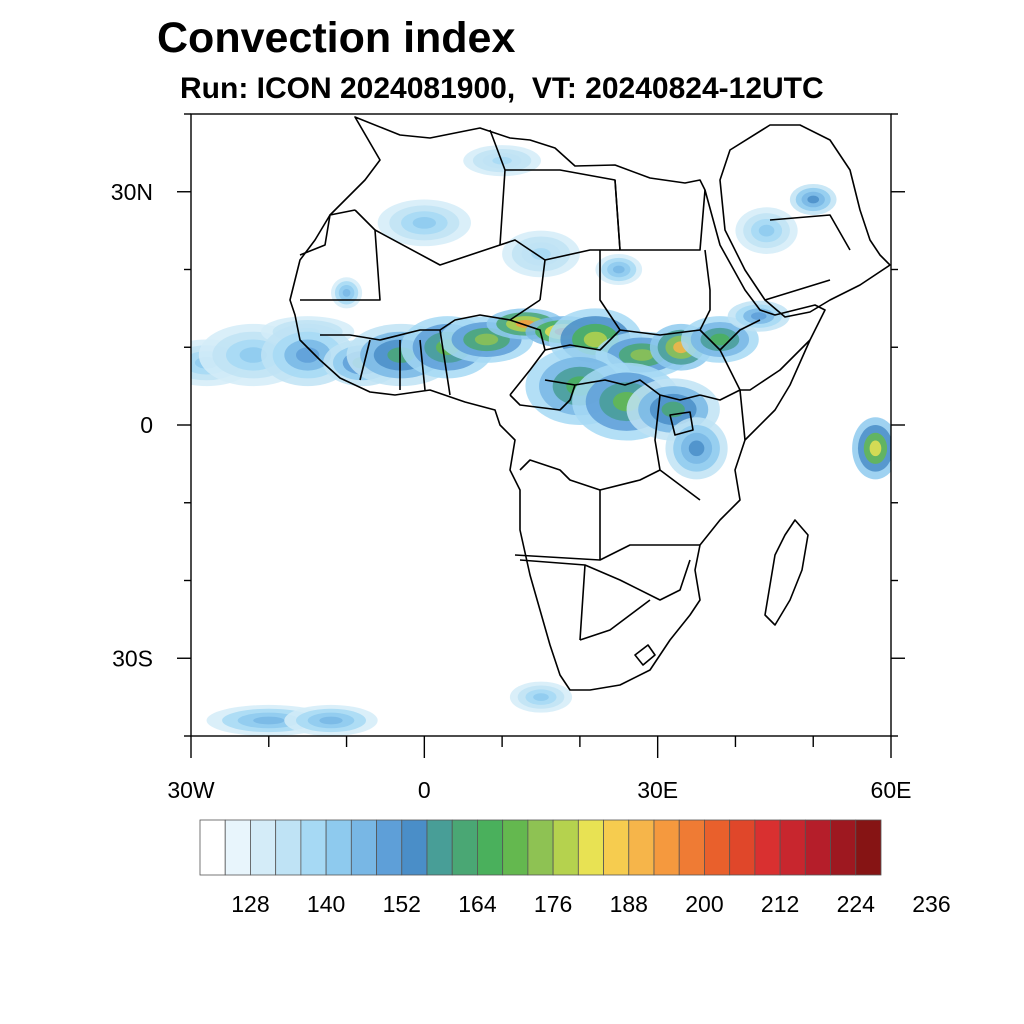 The width and height of the screenshot is (1024, 1024). What do you see at coordinates (590, 904) in the screenshot?
I see `colorbar-labels: 128 140 152 164 176 188 200 212 224 236` at bounding box center [590, 904].